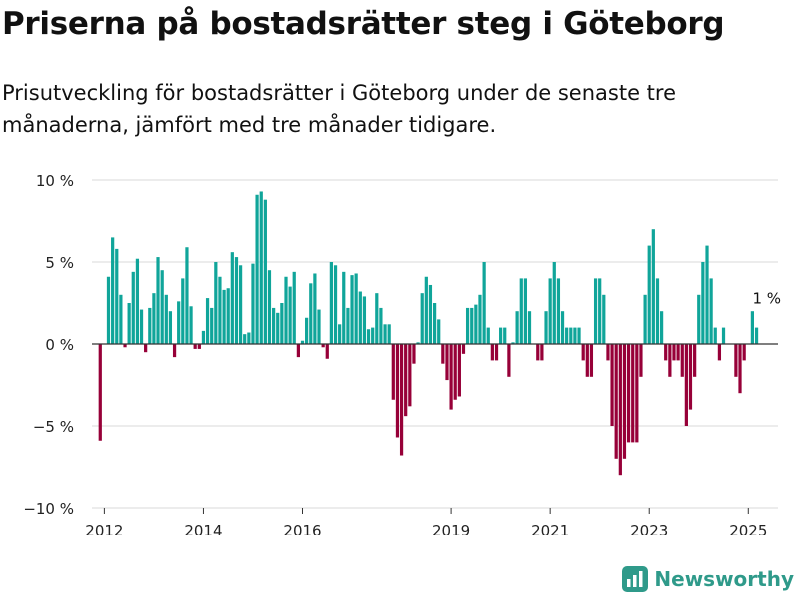 The height and width of the screenshot is (600, 800). What do you see at coordinates (748, 528) in the screenshot?
I see `x-tick-label: 2025` at bounding box center [748, 528].